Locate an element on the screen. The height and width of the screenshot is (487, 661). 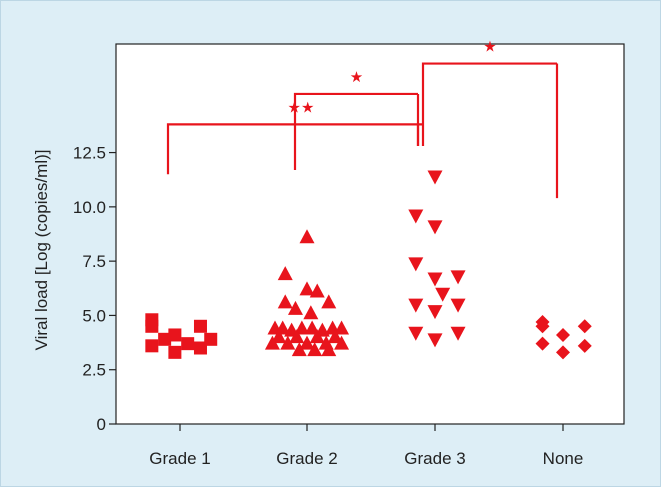
y-tick-label: 0 is located at coordinates (101, 424).